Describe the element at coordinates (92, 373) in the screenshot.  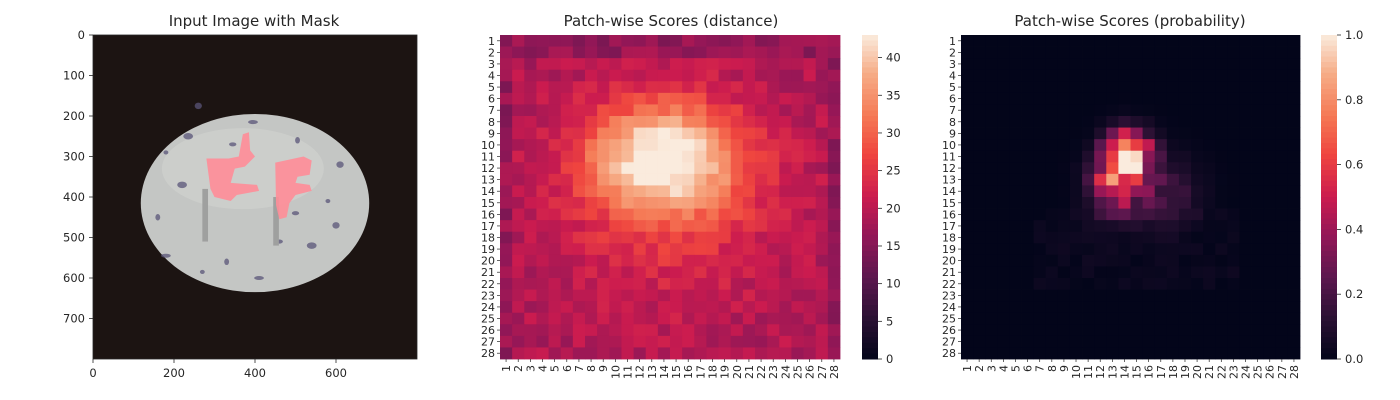
I see `x-tick-label: 0` at that location.